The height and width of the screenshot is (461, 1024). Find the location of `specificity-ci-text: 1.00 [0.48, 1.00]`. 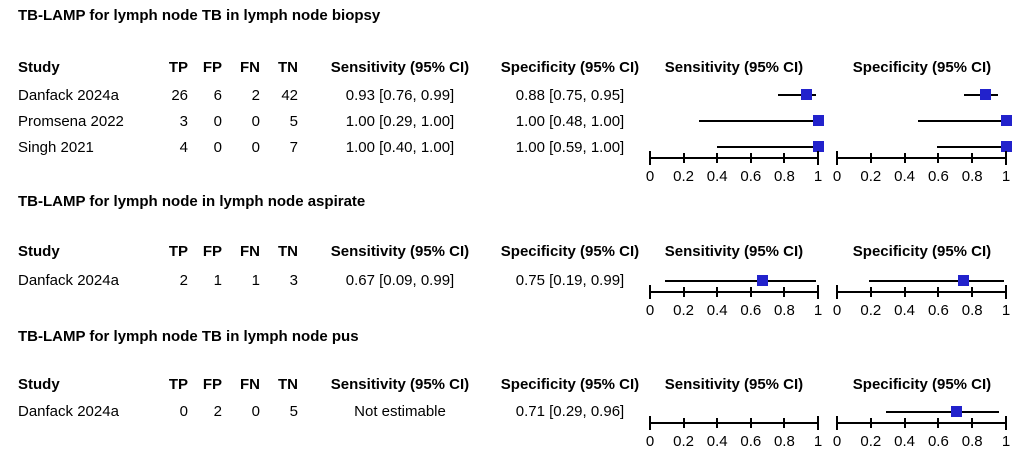

specificity-ci-text: 1.00 [0.48, 1.00] is located at coordinates (570, 121).